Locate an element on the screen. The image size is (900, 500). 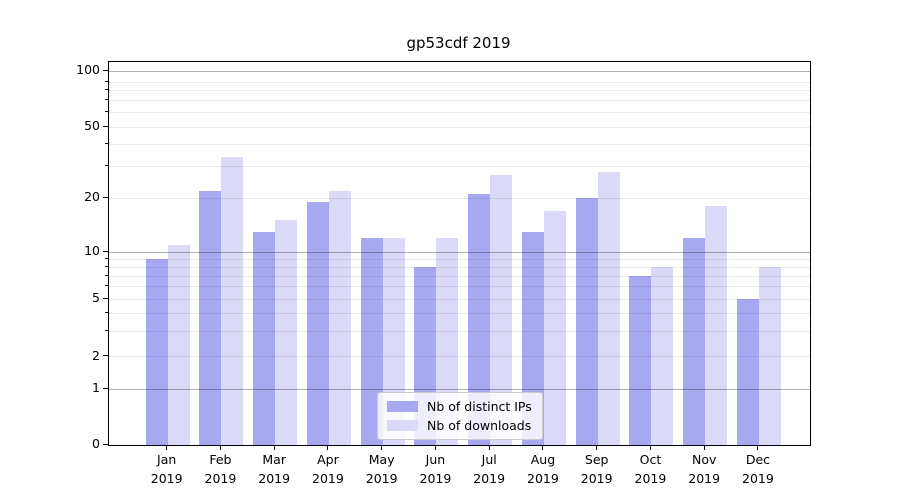
bar-downloads-dec is located at coordinates (769, 356).